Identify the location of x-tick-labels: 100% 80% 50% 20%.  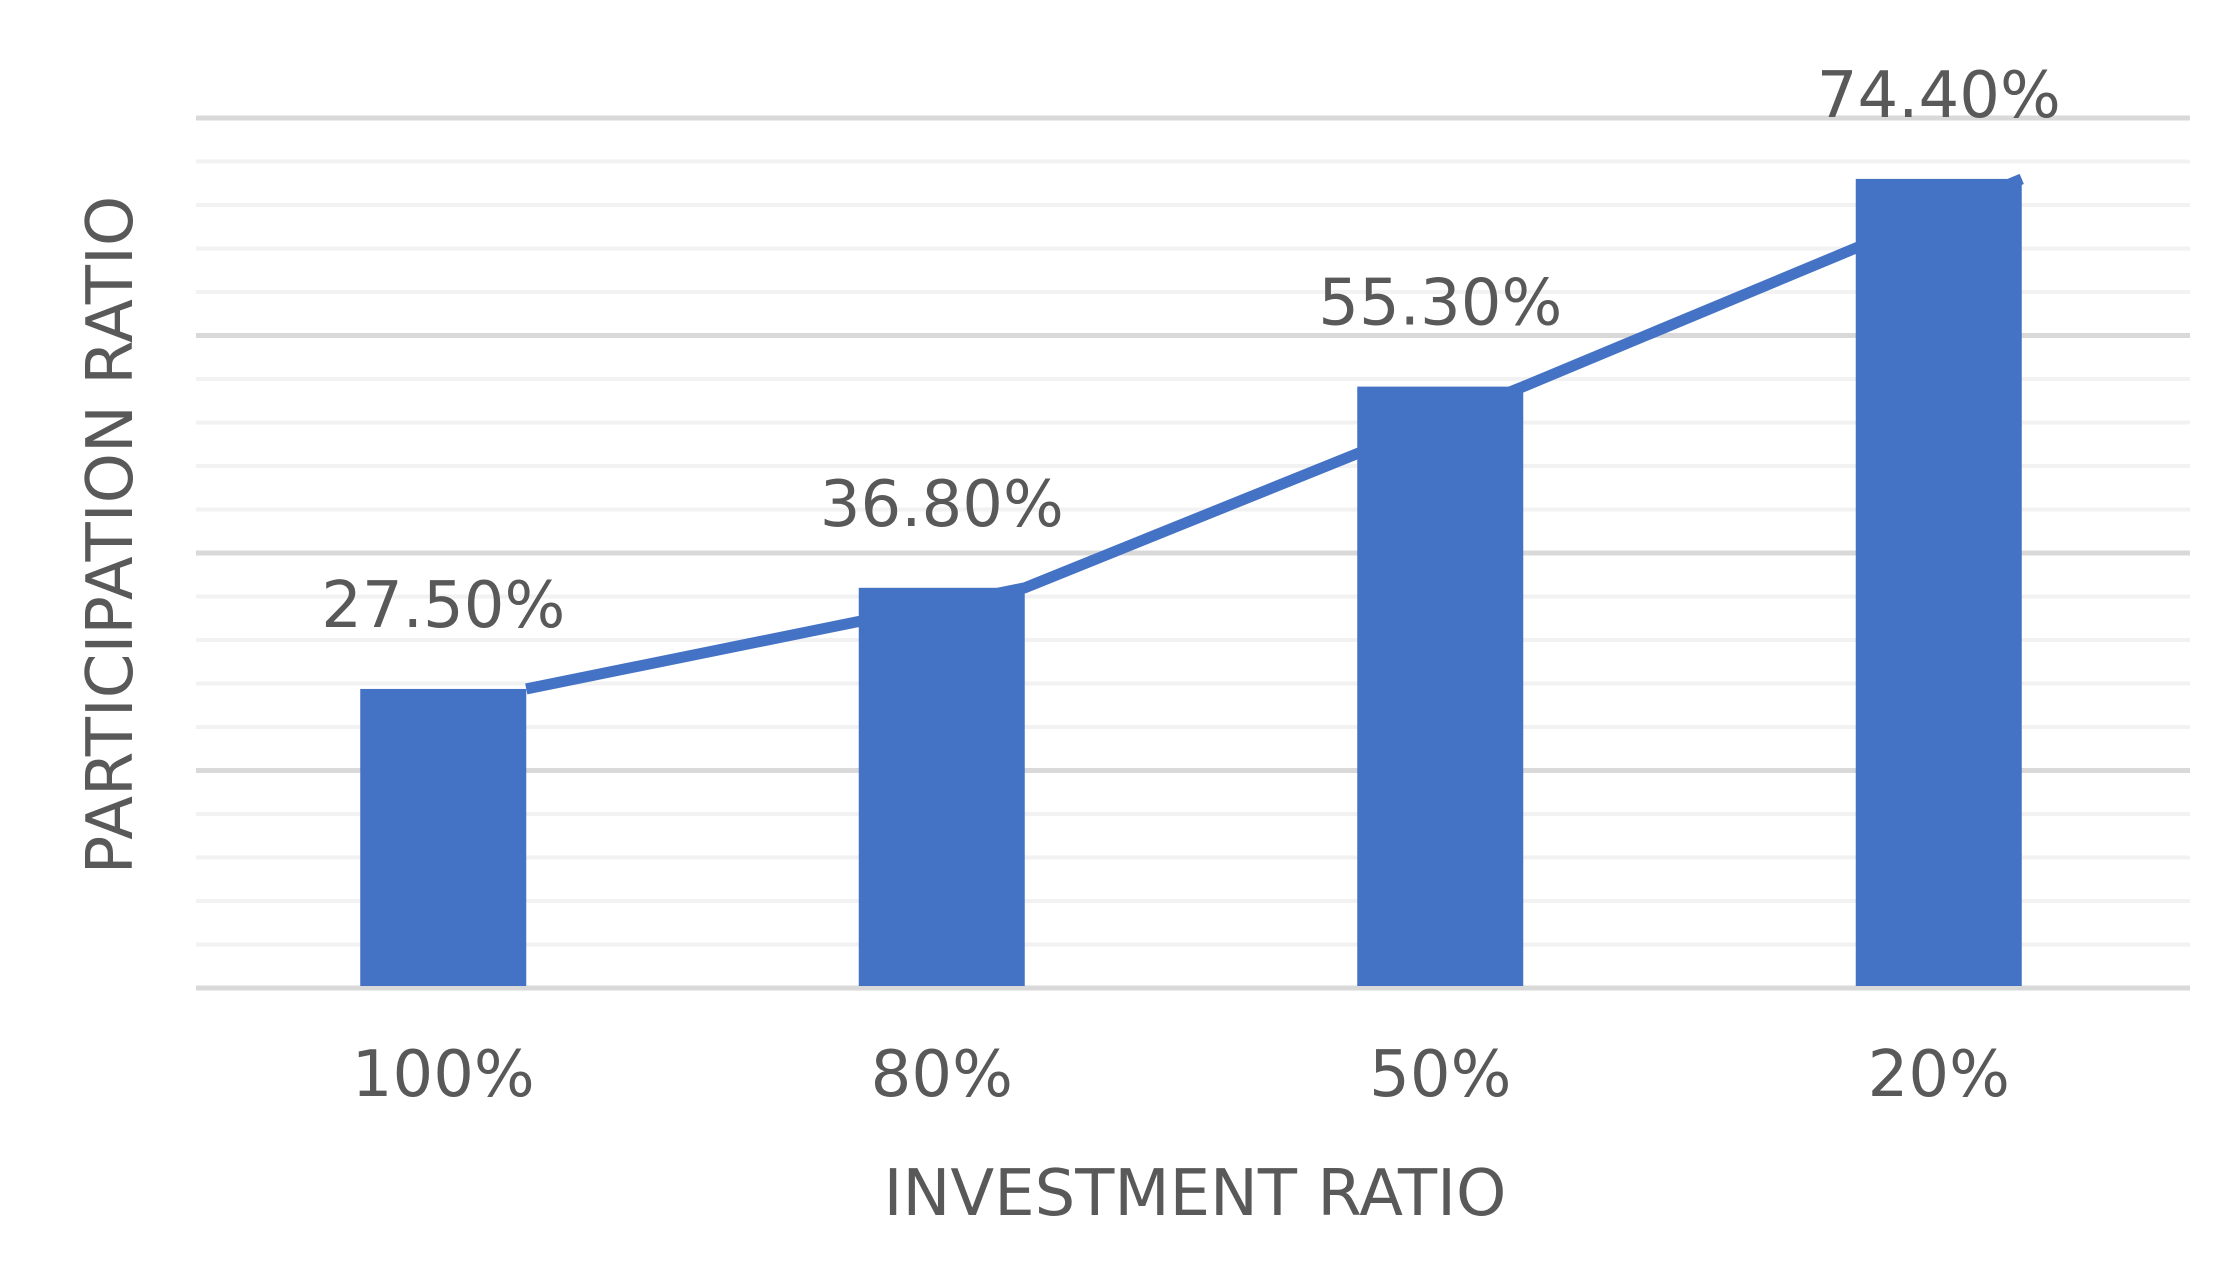
(1181, 1075).